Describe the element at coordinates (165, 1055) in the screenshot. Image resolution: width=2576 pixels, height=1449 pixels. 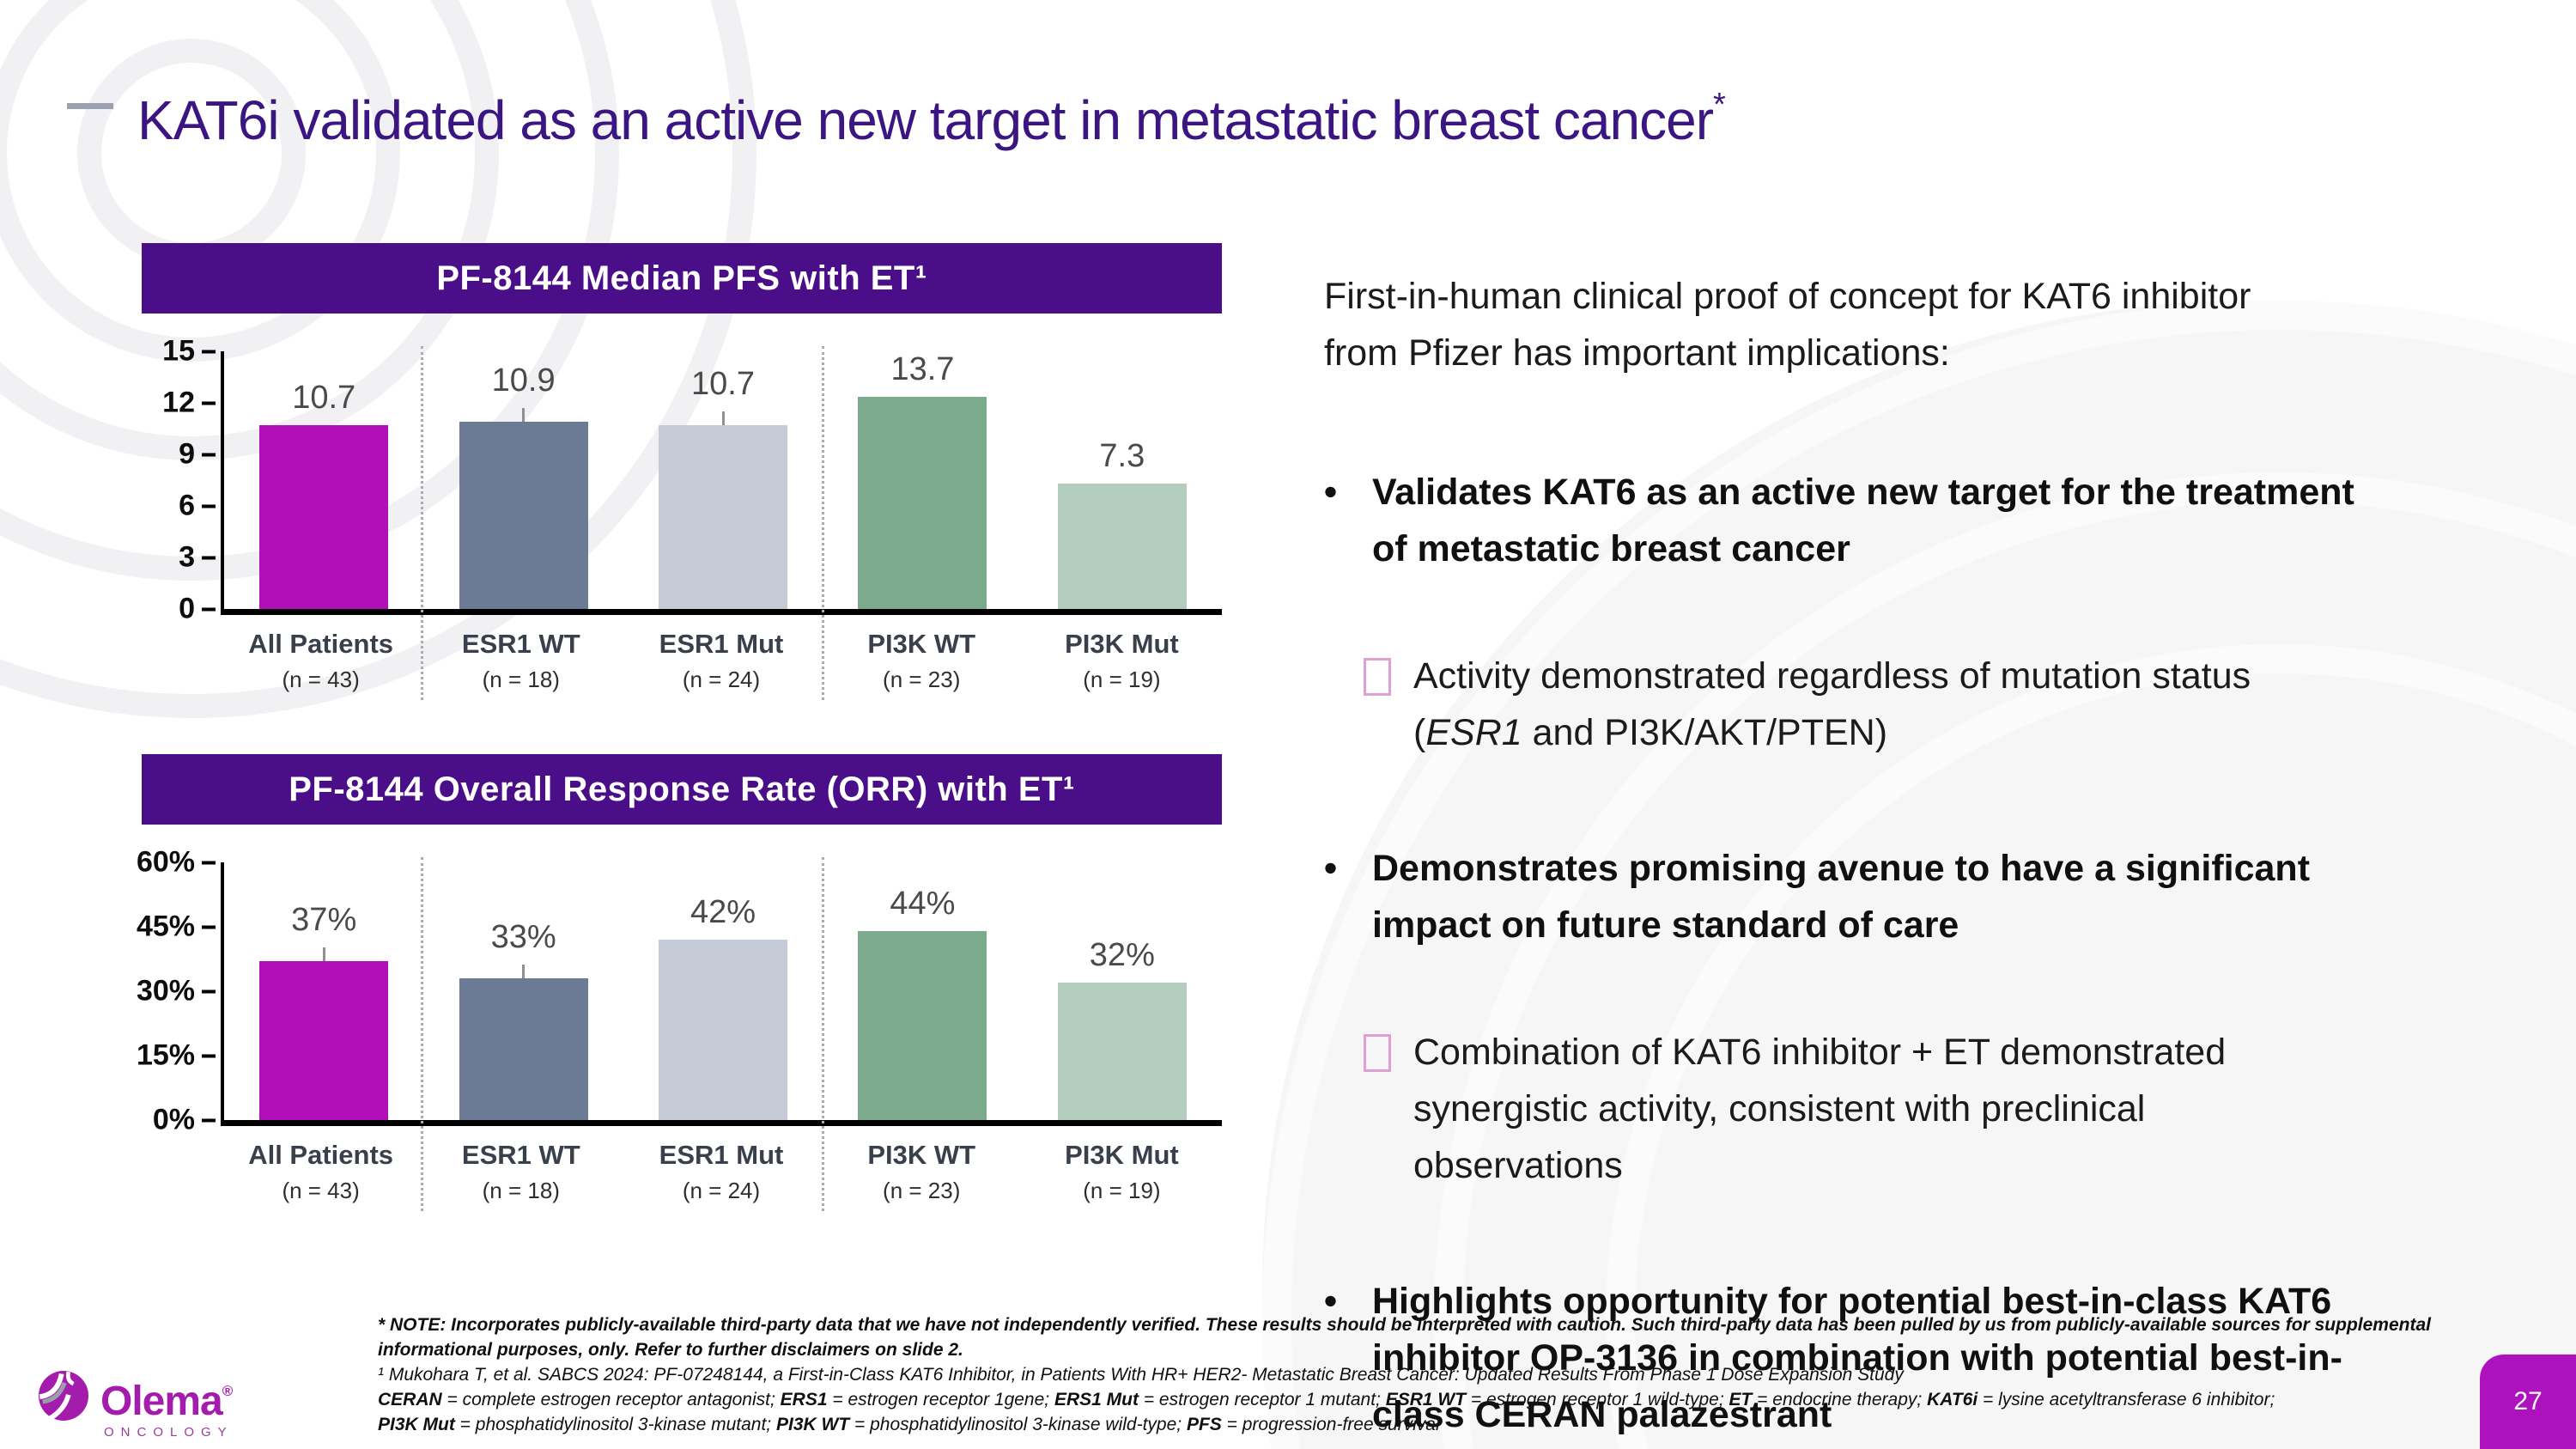
I see `y-tick-label: 15%` at that location.